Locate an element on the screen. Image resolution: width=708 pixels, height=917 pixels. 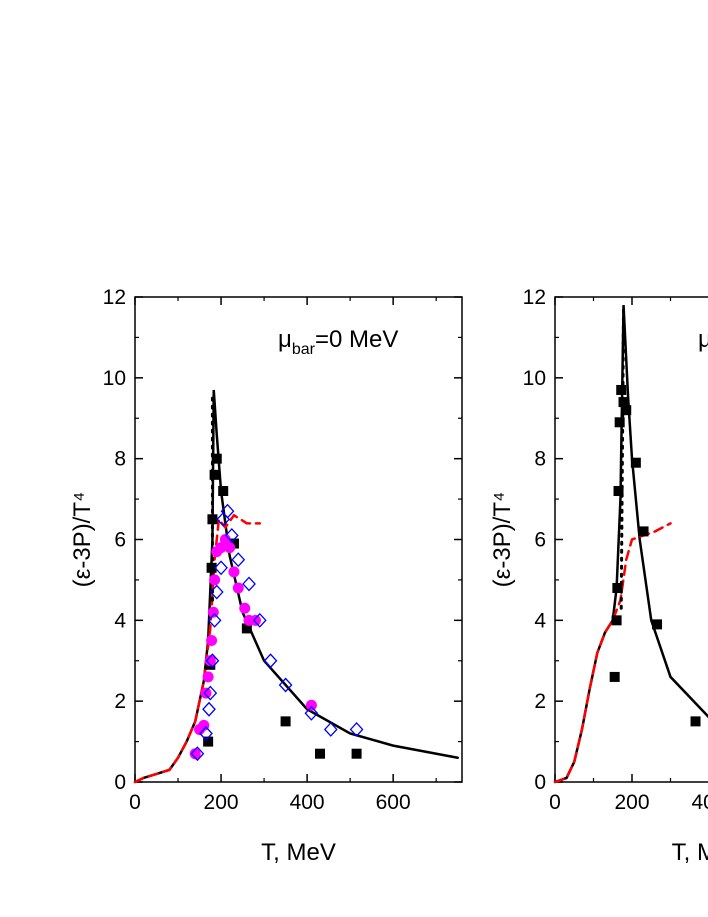
annotation: μ is located at coordinates (703, 339).